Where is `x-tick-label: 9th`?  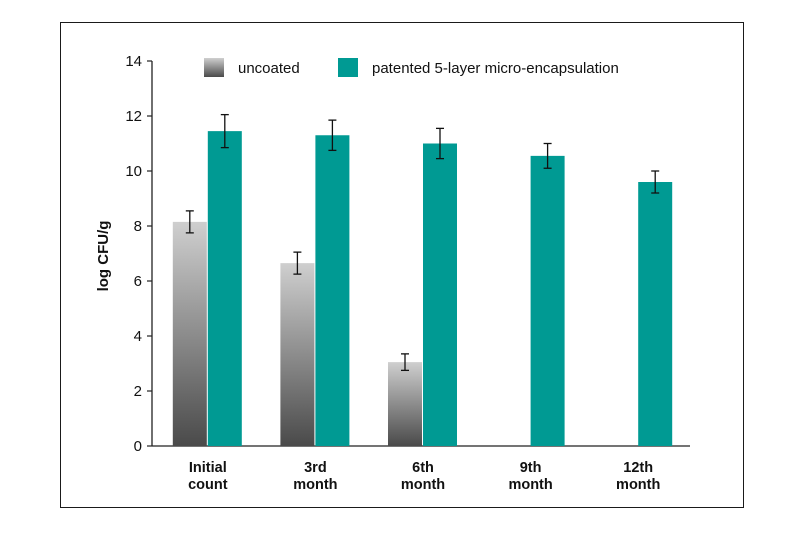 x-tick-label: 9th is located at coordinates (531, 468).